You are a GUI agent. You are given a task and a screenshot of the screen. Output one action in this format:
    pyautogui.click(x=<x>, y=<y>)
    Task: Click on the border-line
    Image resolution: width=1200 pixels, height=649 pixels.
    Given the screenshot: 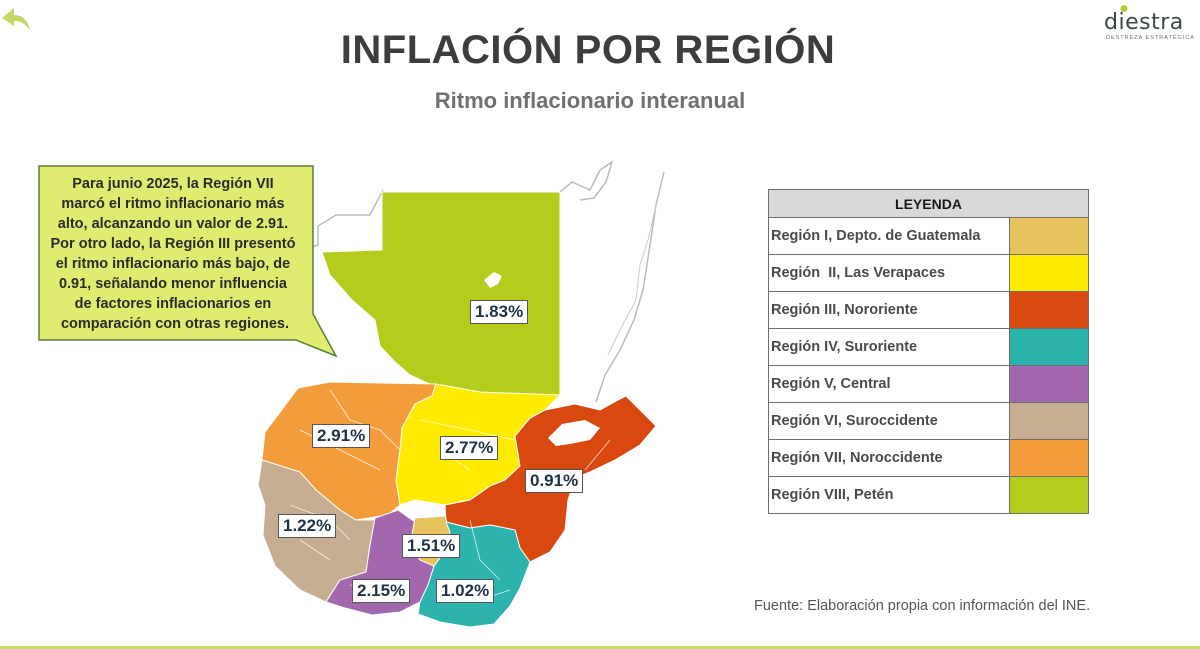 What is the action you would take?
    pyautogui.click(x=586, y=180)
    